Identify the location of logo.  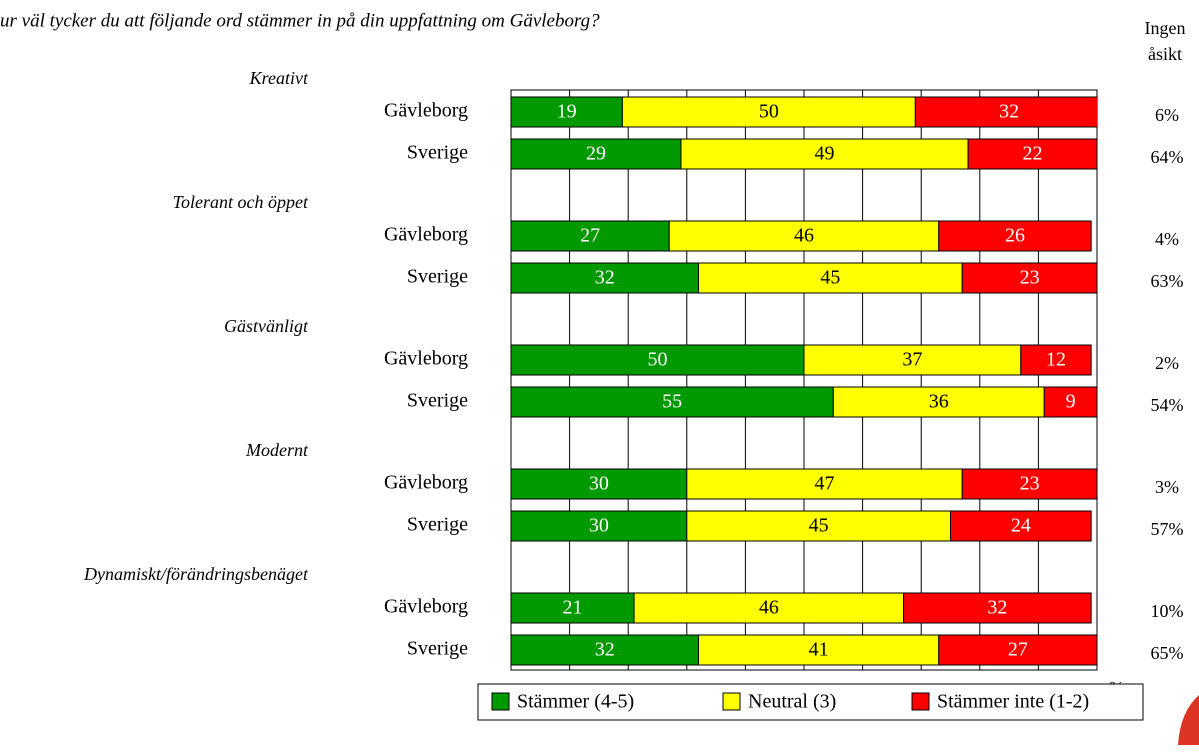
(1188, 720).